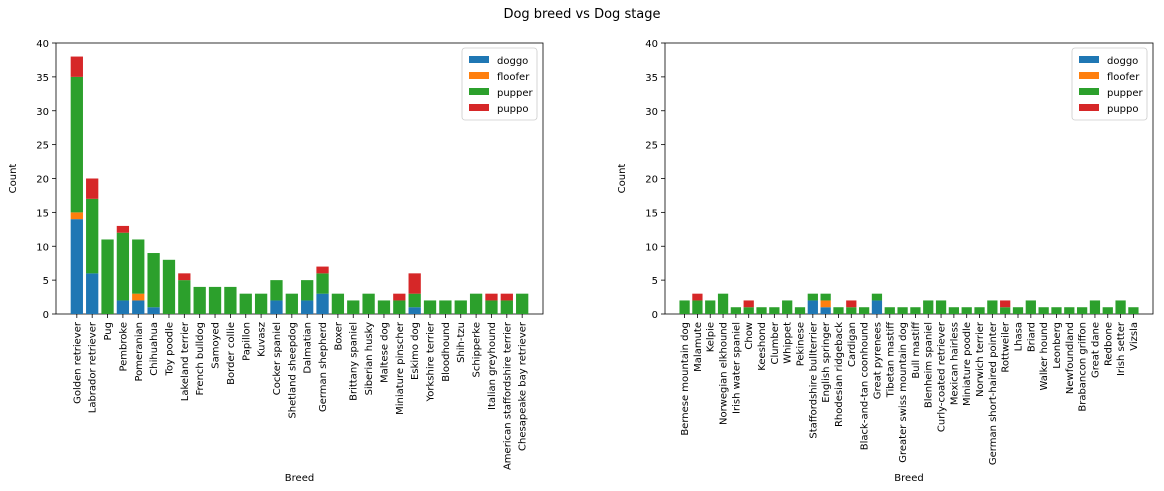  What do you see at coordinates (698, 347) in the screenshot?
I see `x-tick-label: Malamute` at bounding box center [698, 347].